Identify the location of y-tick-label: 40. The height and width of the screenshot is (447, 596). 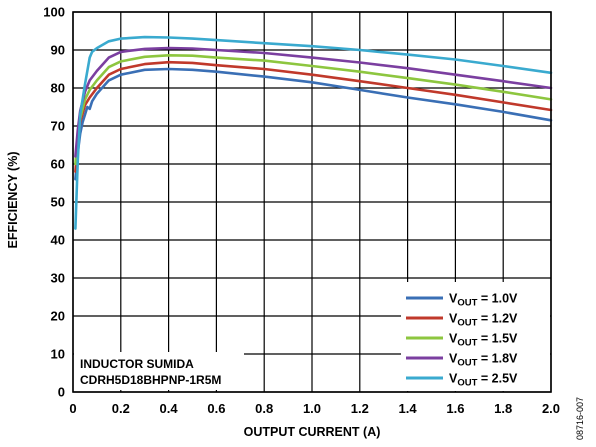
(58, 240).